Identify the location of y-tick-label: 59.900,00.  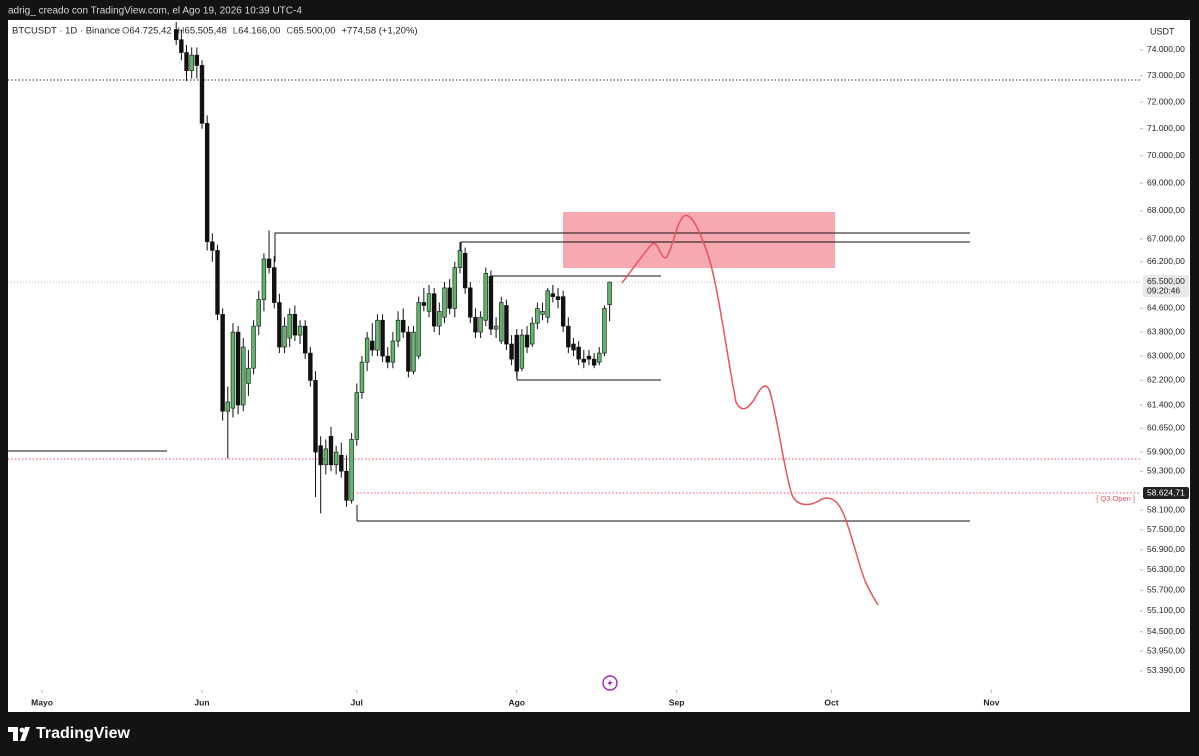
(1166, 451).